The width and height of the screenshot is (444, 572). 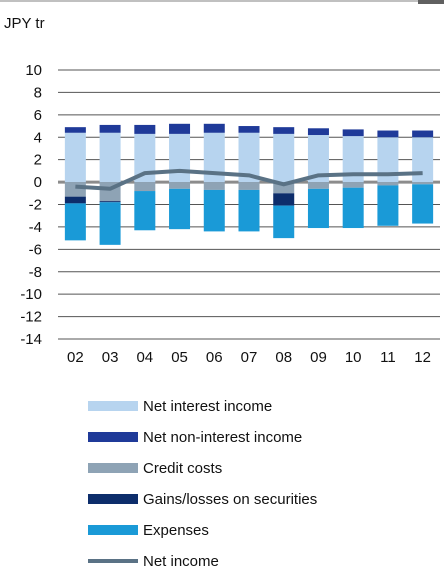 I want to click on y-tick-label: -8, so click(x=35, y=272).